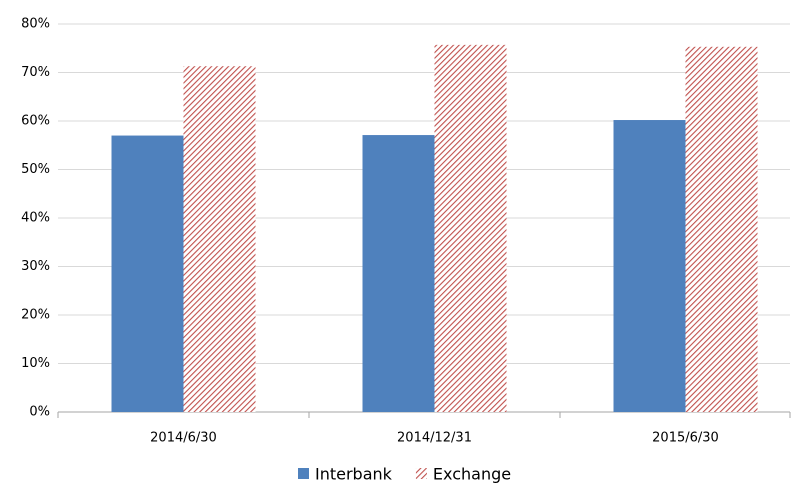  I want to click on y-tick-label: 50%, so click(35, 169).